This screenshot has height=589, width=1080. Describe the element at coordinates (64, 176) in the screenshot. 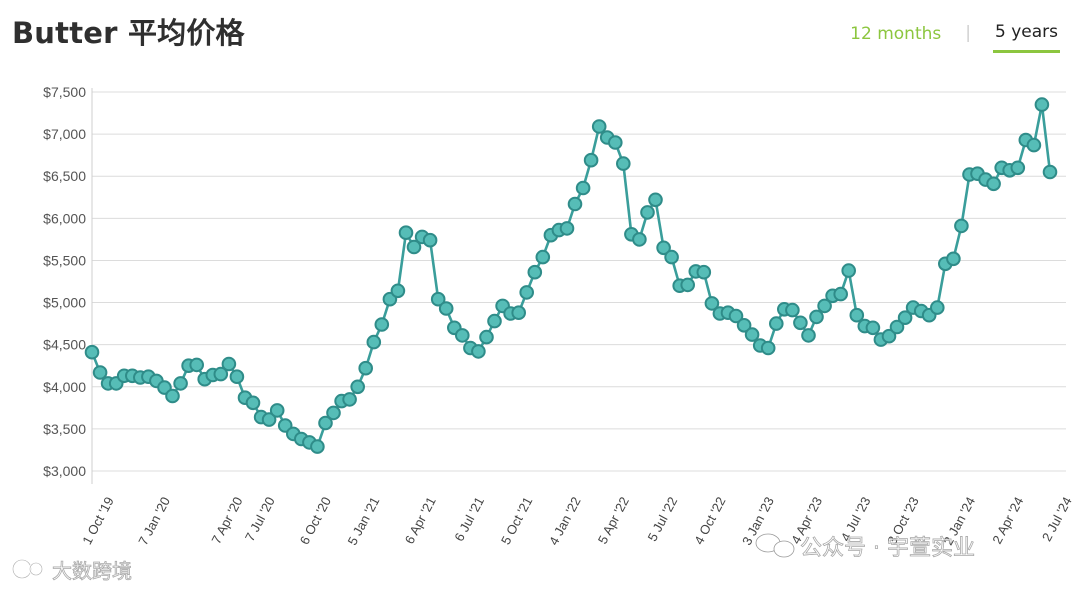

I see `y-tick-label: $6,500` at that location.